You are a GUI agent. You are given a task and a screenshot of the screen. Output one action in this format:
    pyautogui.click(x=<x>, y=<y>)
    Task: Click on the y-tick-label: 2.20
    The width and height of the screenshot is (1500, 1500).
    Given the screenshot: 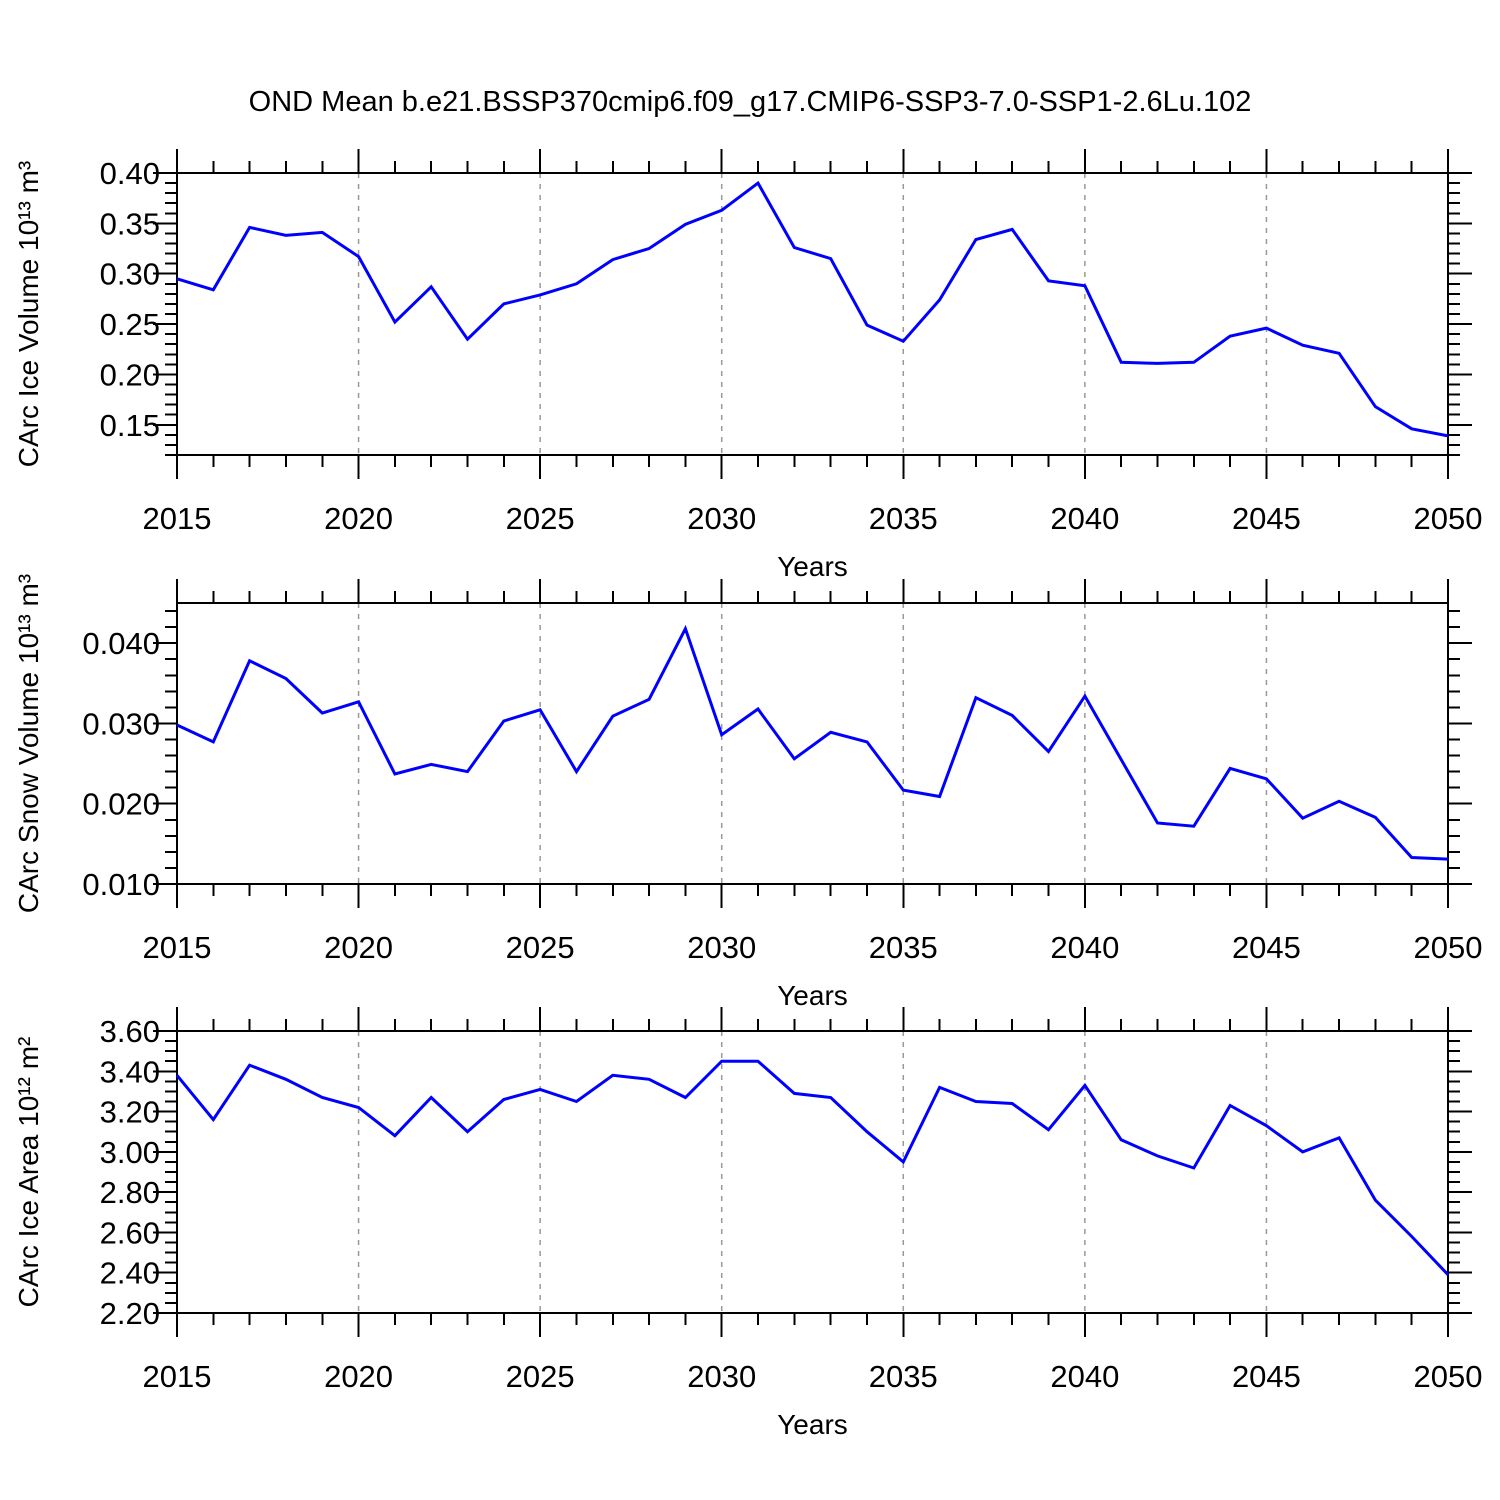 What is the action you would take?
    pyautogui.click(x=130, y=1313)
    